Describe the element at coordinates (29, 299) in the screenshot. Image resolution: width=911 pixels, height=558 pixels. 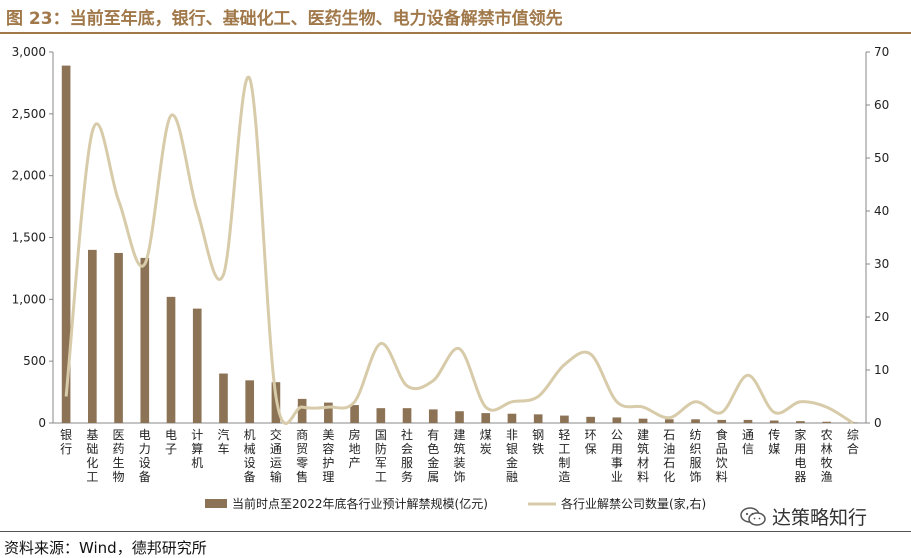
I see `left-tick-label: 1,000` at that location.